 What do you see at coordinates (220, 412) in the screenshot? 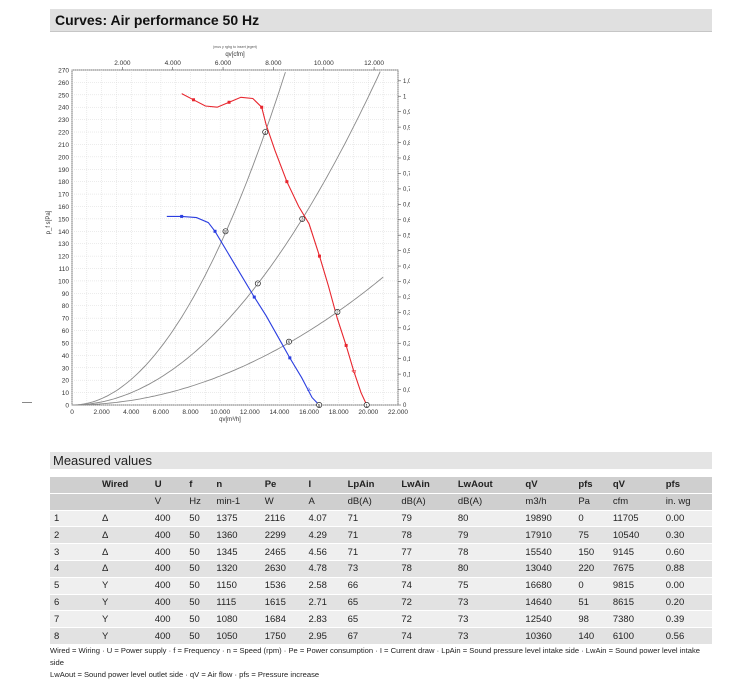
I see `x-tick-label: 10.000` at bounding box center [220, 412].